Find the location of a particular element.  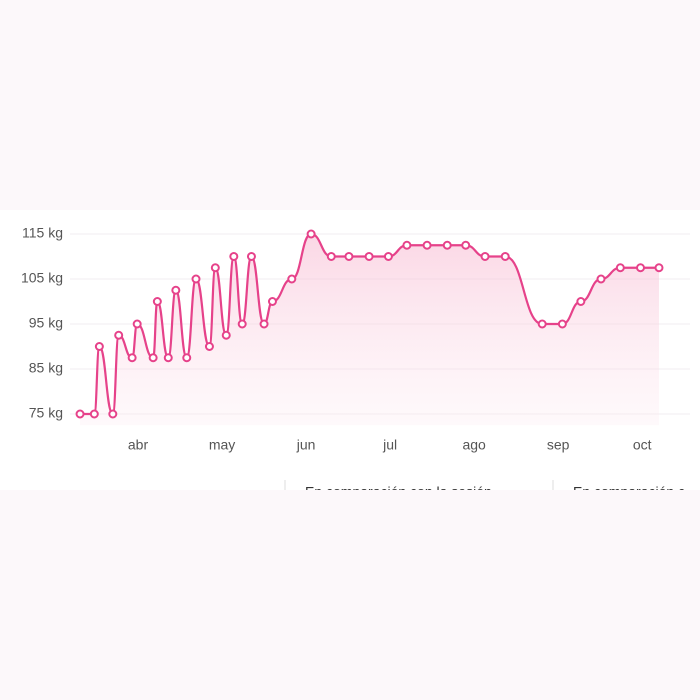

y-tick-label: 115 kg is located at coordinates (42, 233).